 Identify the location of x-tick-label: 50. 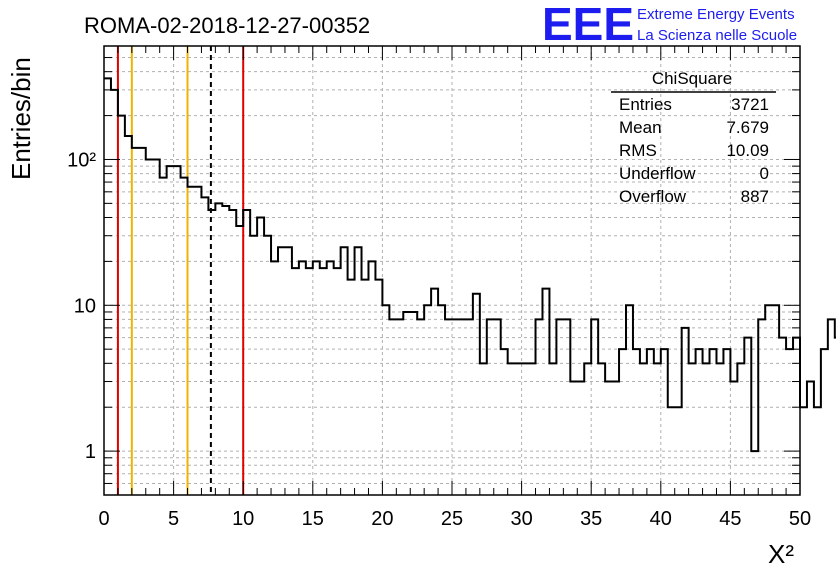
(800, 519).